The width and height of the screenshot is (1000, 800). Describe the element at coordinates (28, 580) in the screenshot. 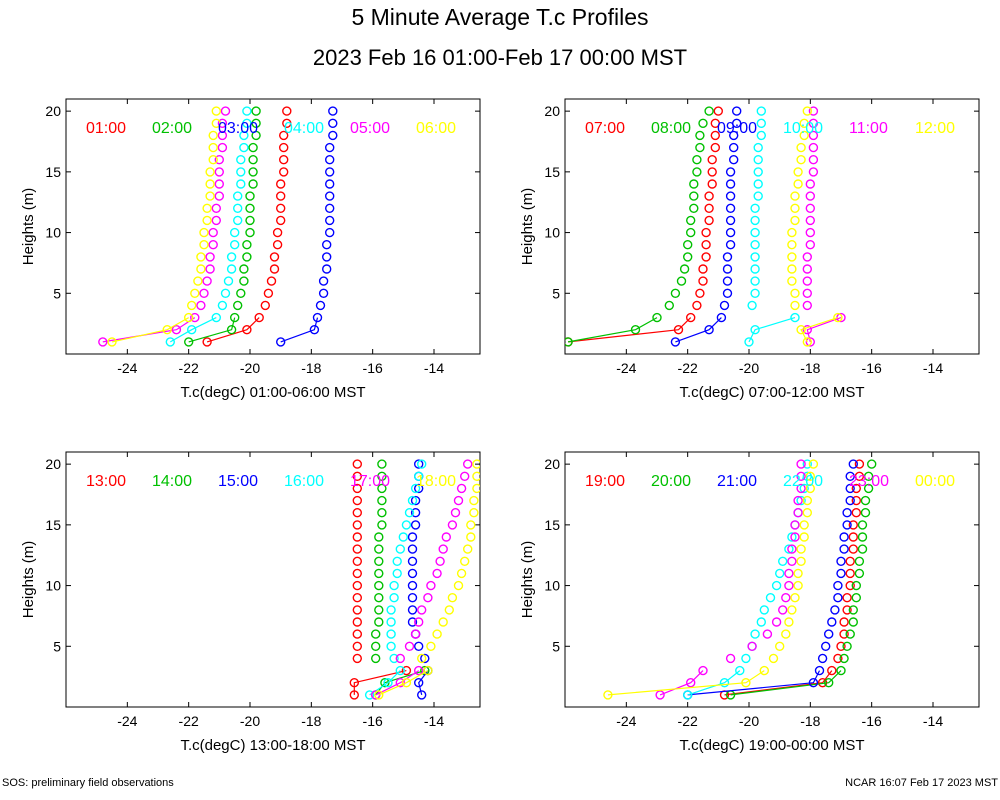

I see `y-axis-label: Heights (m)` at that location.